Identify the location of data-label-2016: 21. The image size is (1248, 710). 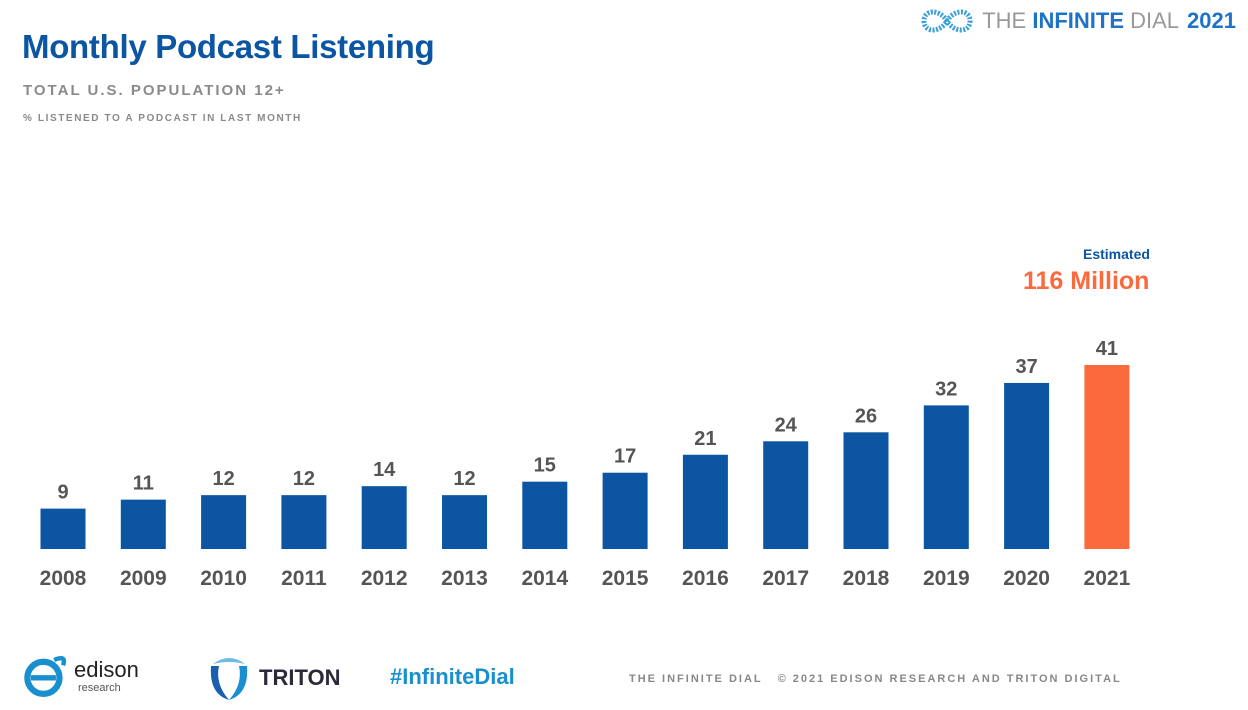
(705, 439).